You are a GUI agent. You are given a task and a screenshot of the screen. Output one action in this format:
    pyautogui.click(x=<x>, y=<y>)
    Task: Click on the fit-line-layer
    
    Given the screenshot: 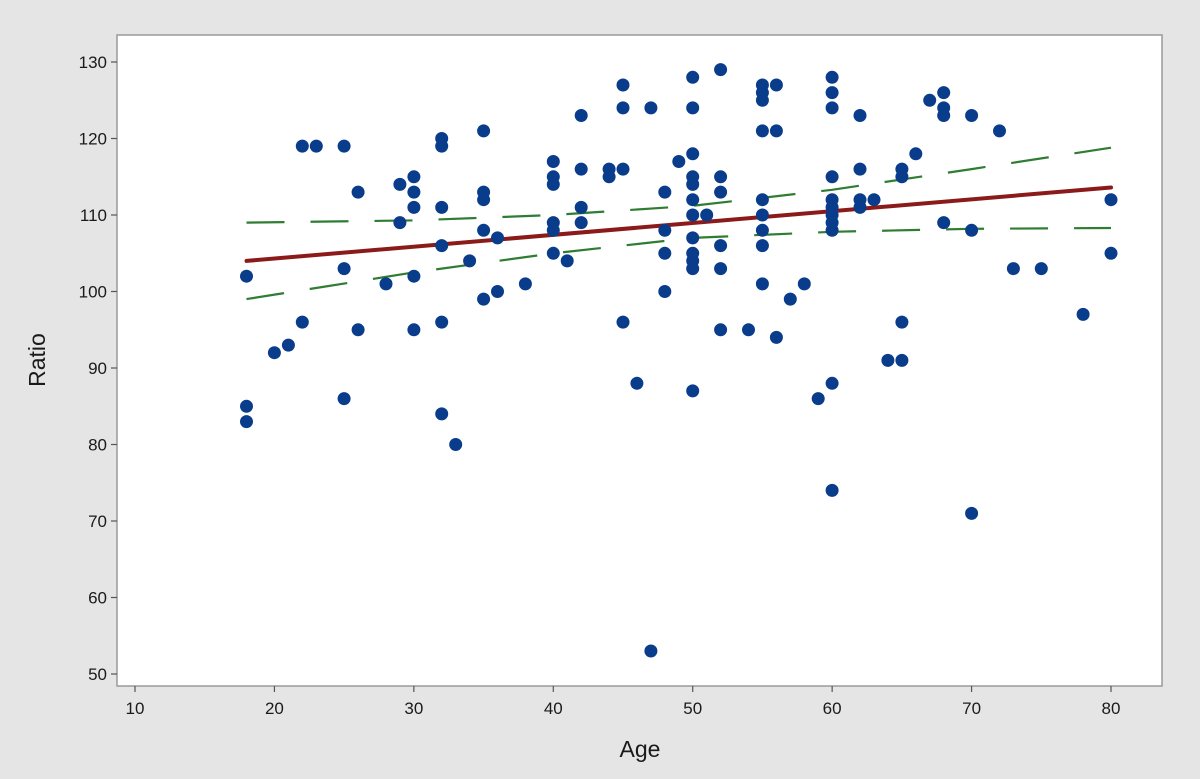 What is the action you would take?
    pyautogui.click(x=678, y=224)
    